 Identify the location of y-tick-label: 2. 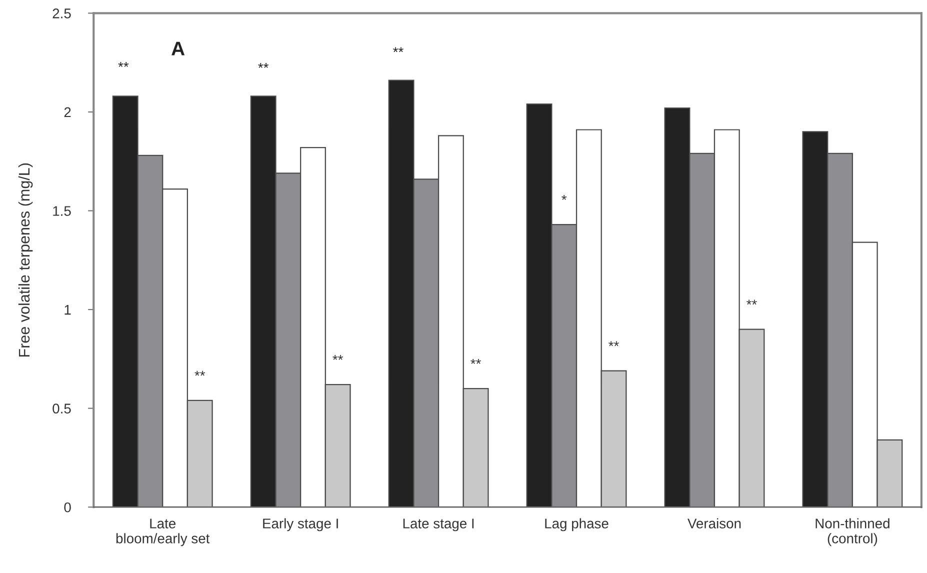
(67, 112).